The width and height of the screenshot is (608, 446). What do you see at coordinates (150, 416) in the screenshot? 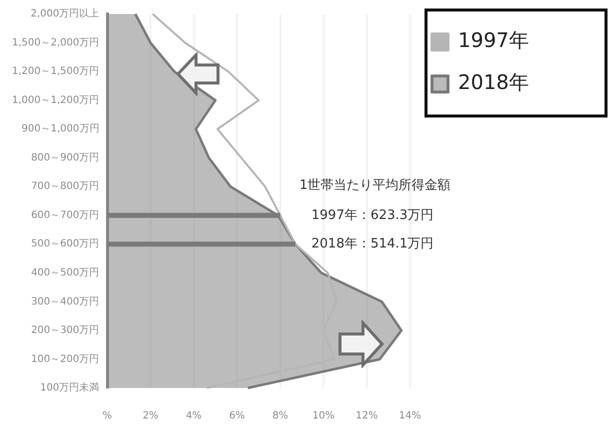
I see `x-tick-label: 2%` at bounding box center [150, 416].